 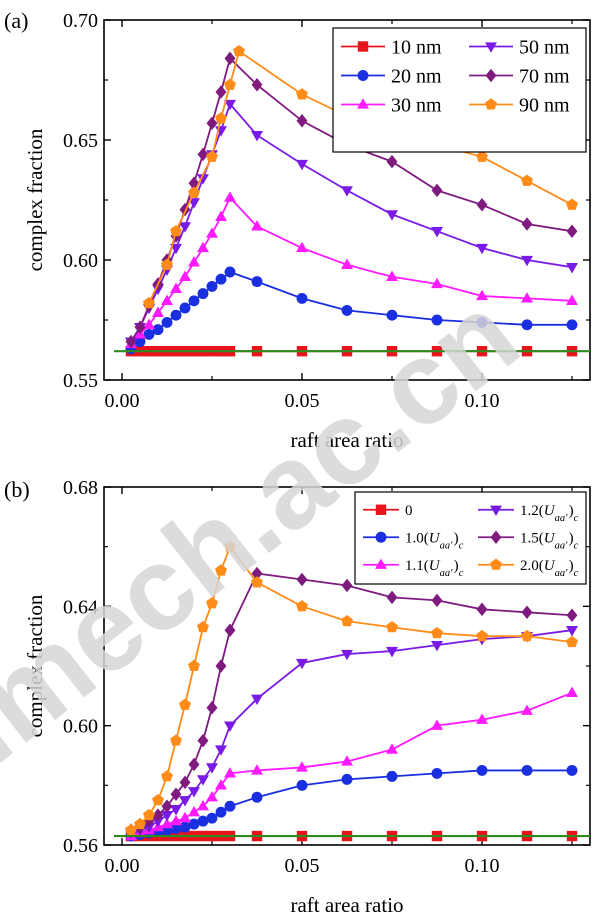 I want to click on legend-entry: 1.1(Uaa' )c, so click(x=413, y=568).